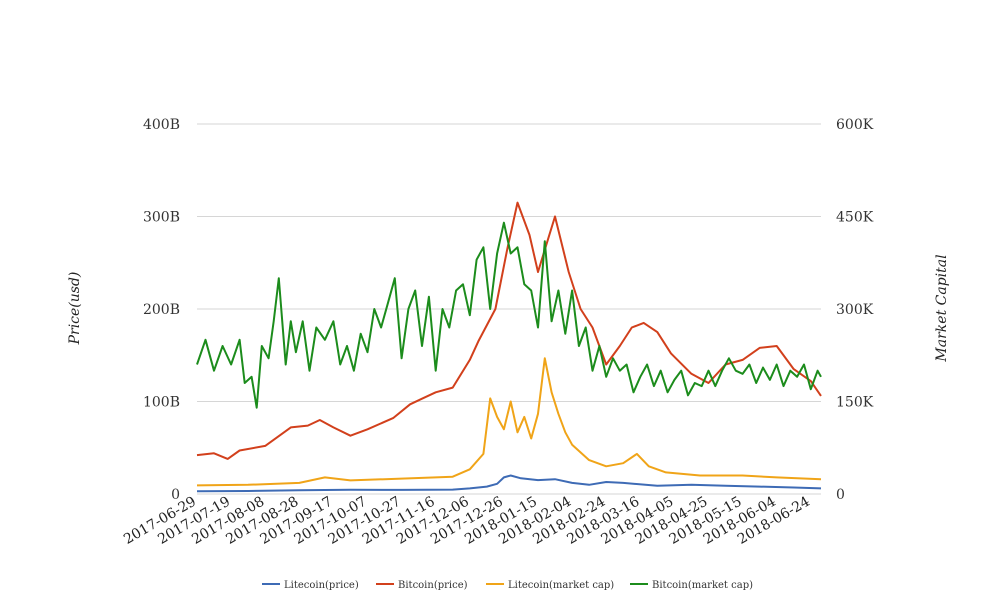  I want to click on left-tick-label: 200B, so click(161, 310).